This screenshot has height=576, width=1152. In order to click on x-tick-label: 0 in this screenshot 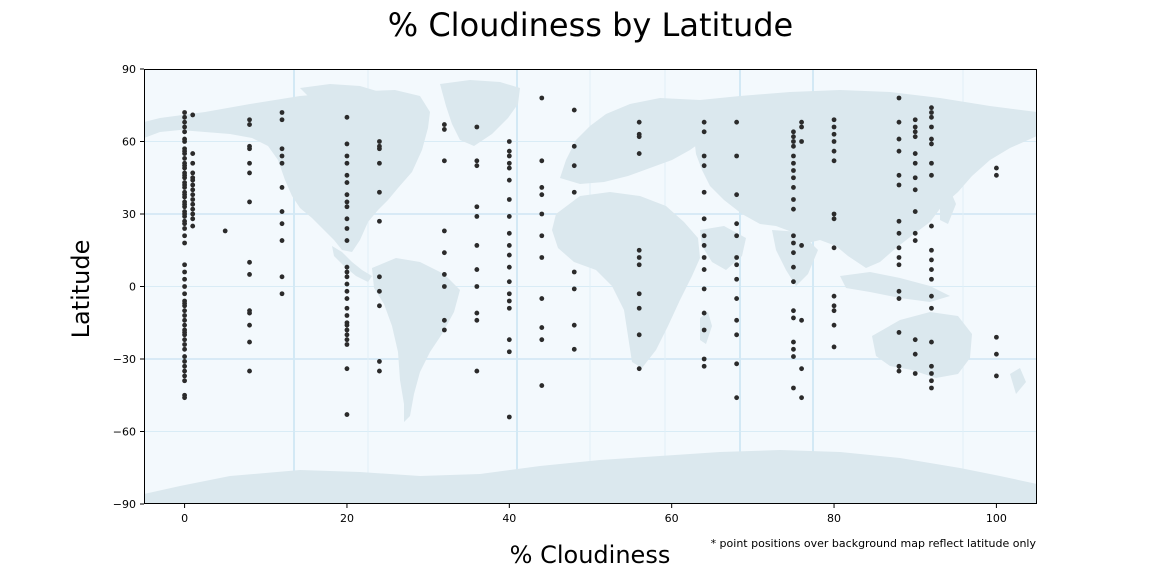, I will do `click(184, 518)`.